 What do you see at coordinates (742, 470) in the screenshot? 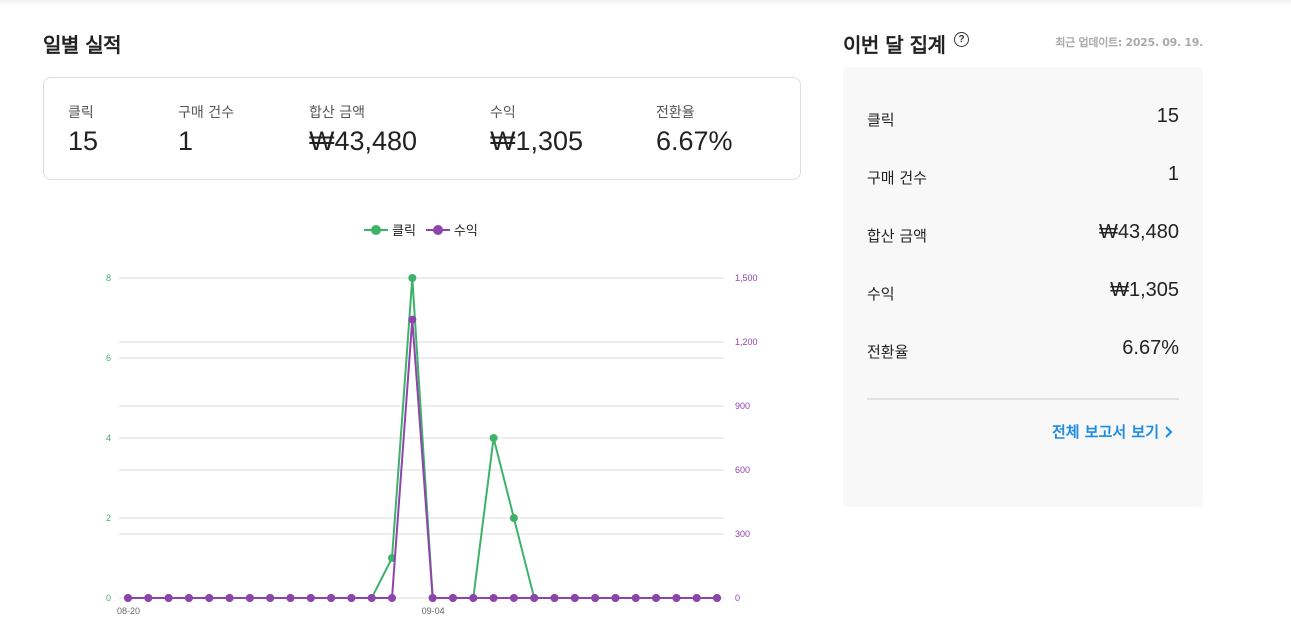
I see `y-right-tick-label: 600` at bounding box center [742, 470].